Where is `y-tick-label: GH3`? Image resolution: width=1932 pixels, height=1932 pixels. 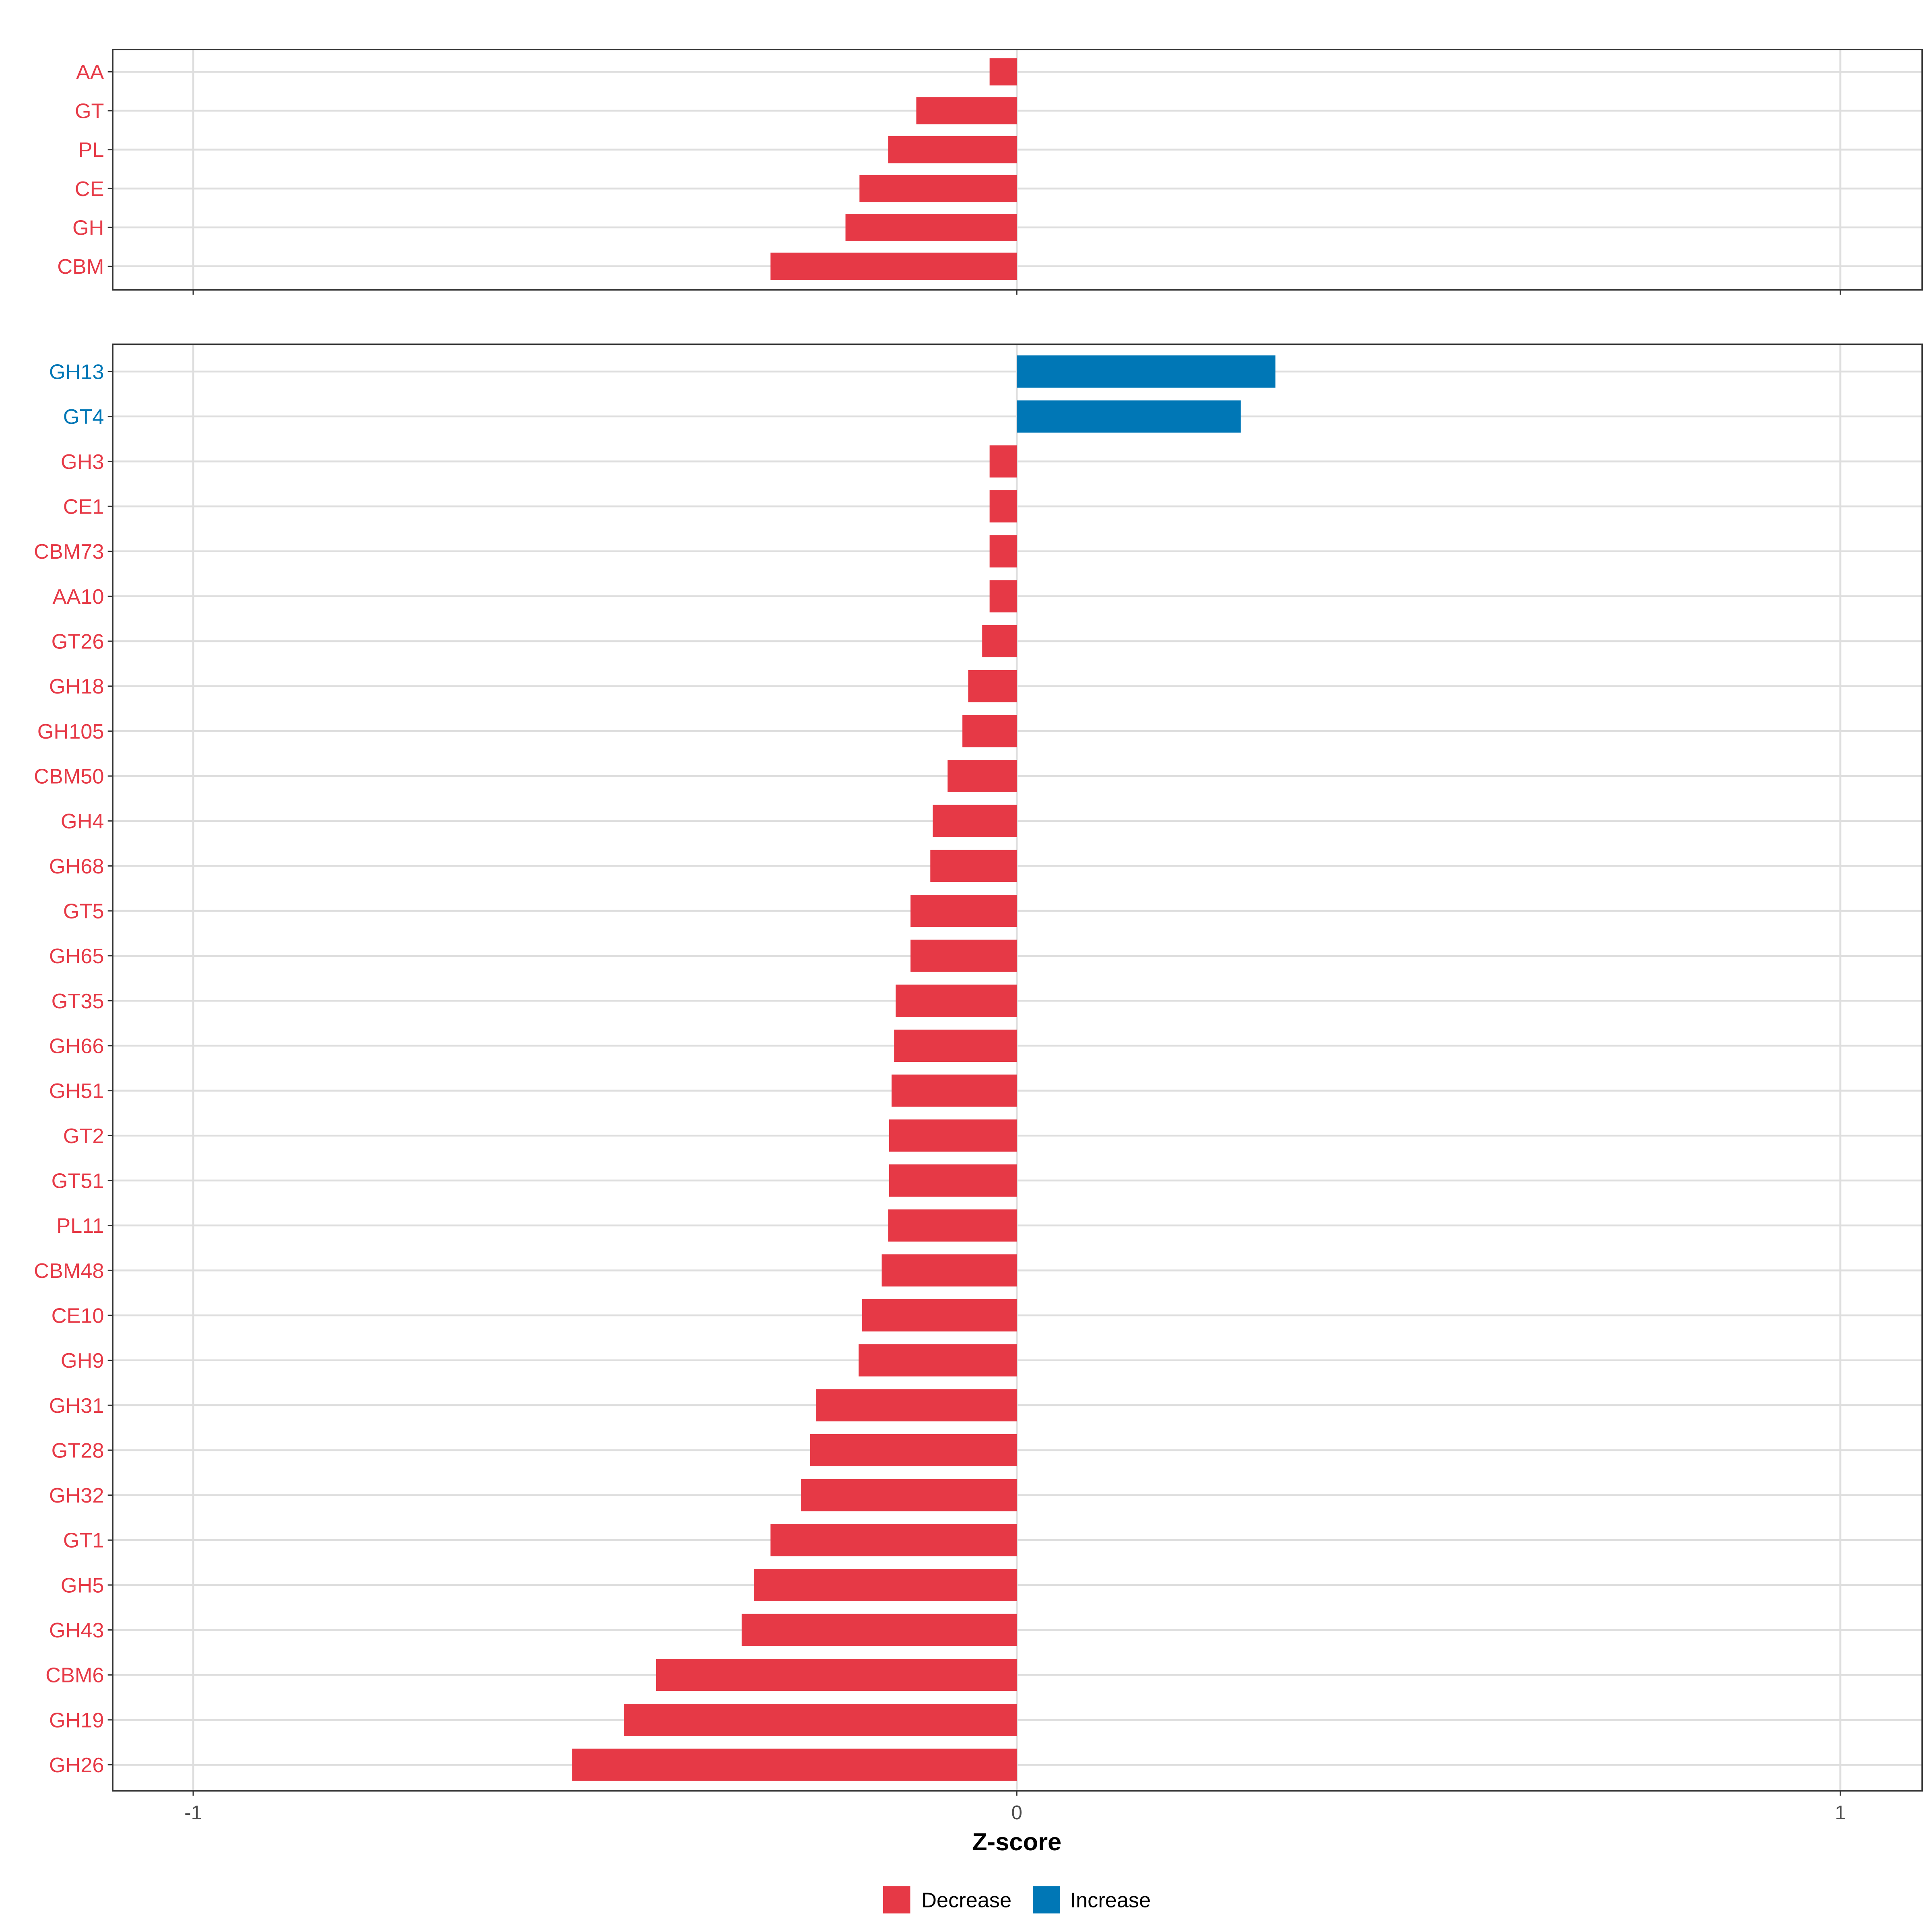
y-tick-label: GH3 is located at coordinates (82, 462).